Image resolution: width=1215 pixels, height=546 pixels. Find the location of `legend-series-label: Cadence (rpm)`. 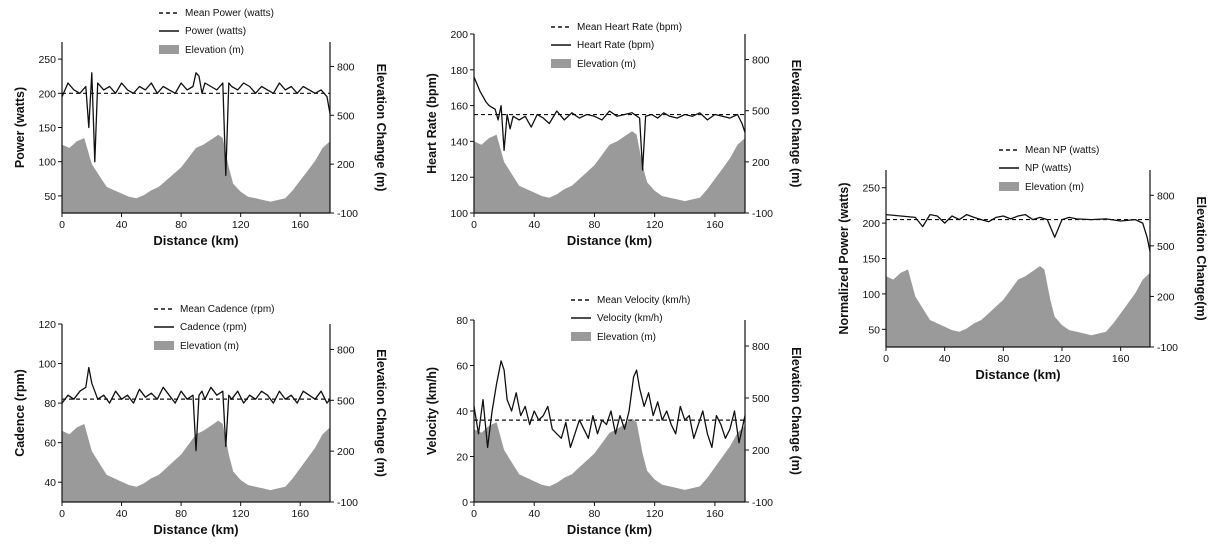

legend-series-label: Cadence (rpm) is located at coordinates (213, 327).